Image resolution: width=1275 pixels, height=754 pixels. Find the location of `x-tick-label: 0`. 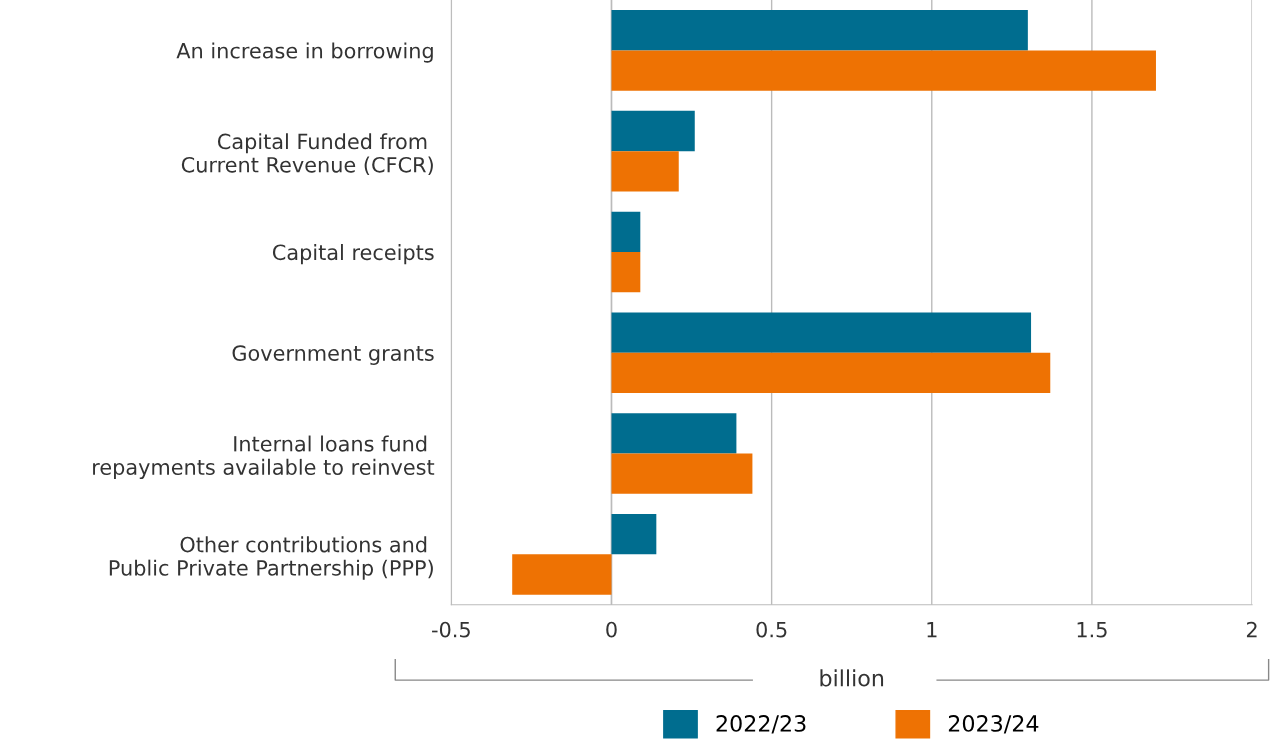

x-tick-label: 0 is located at coordinates (611, 629).